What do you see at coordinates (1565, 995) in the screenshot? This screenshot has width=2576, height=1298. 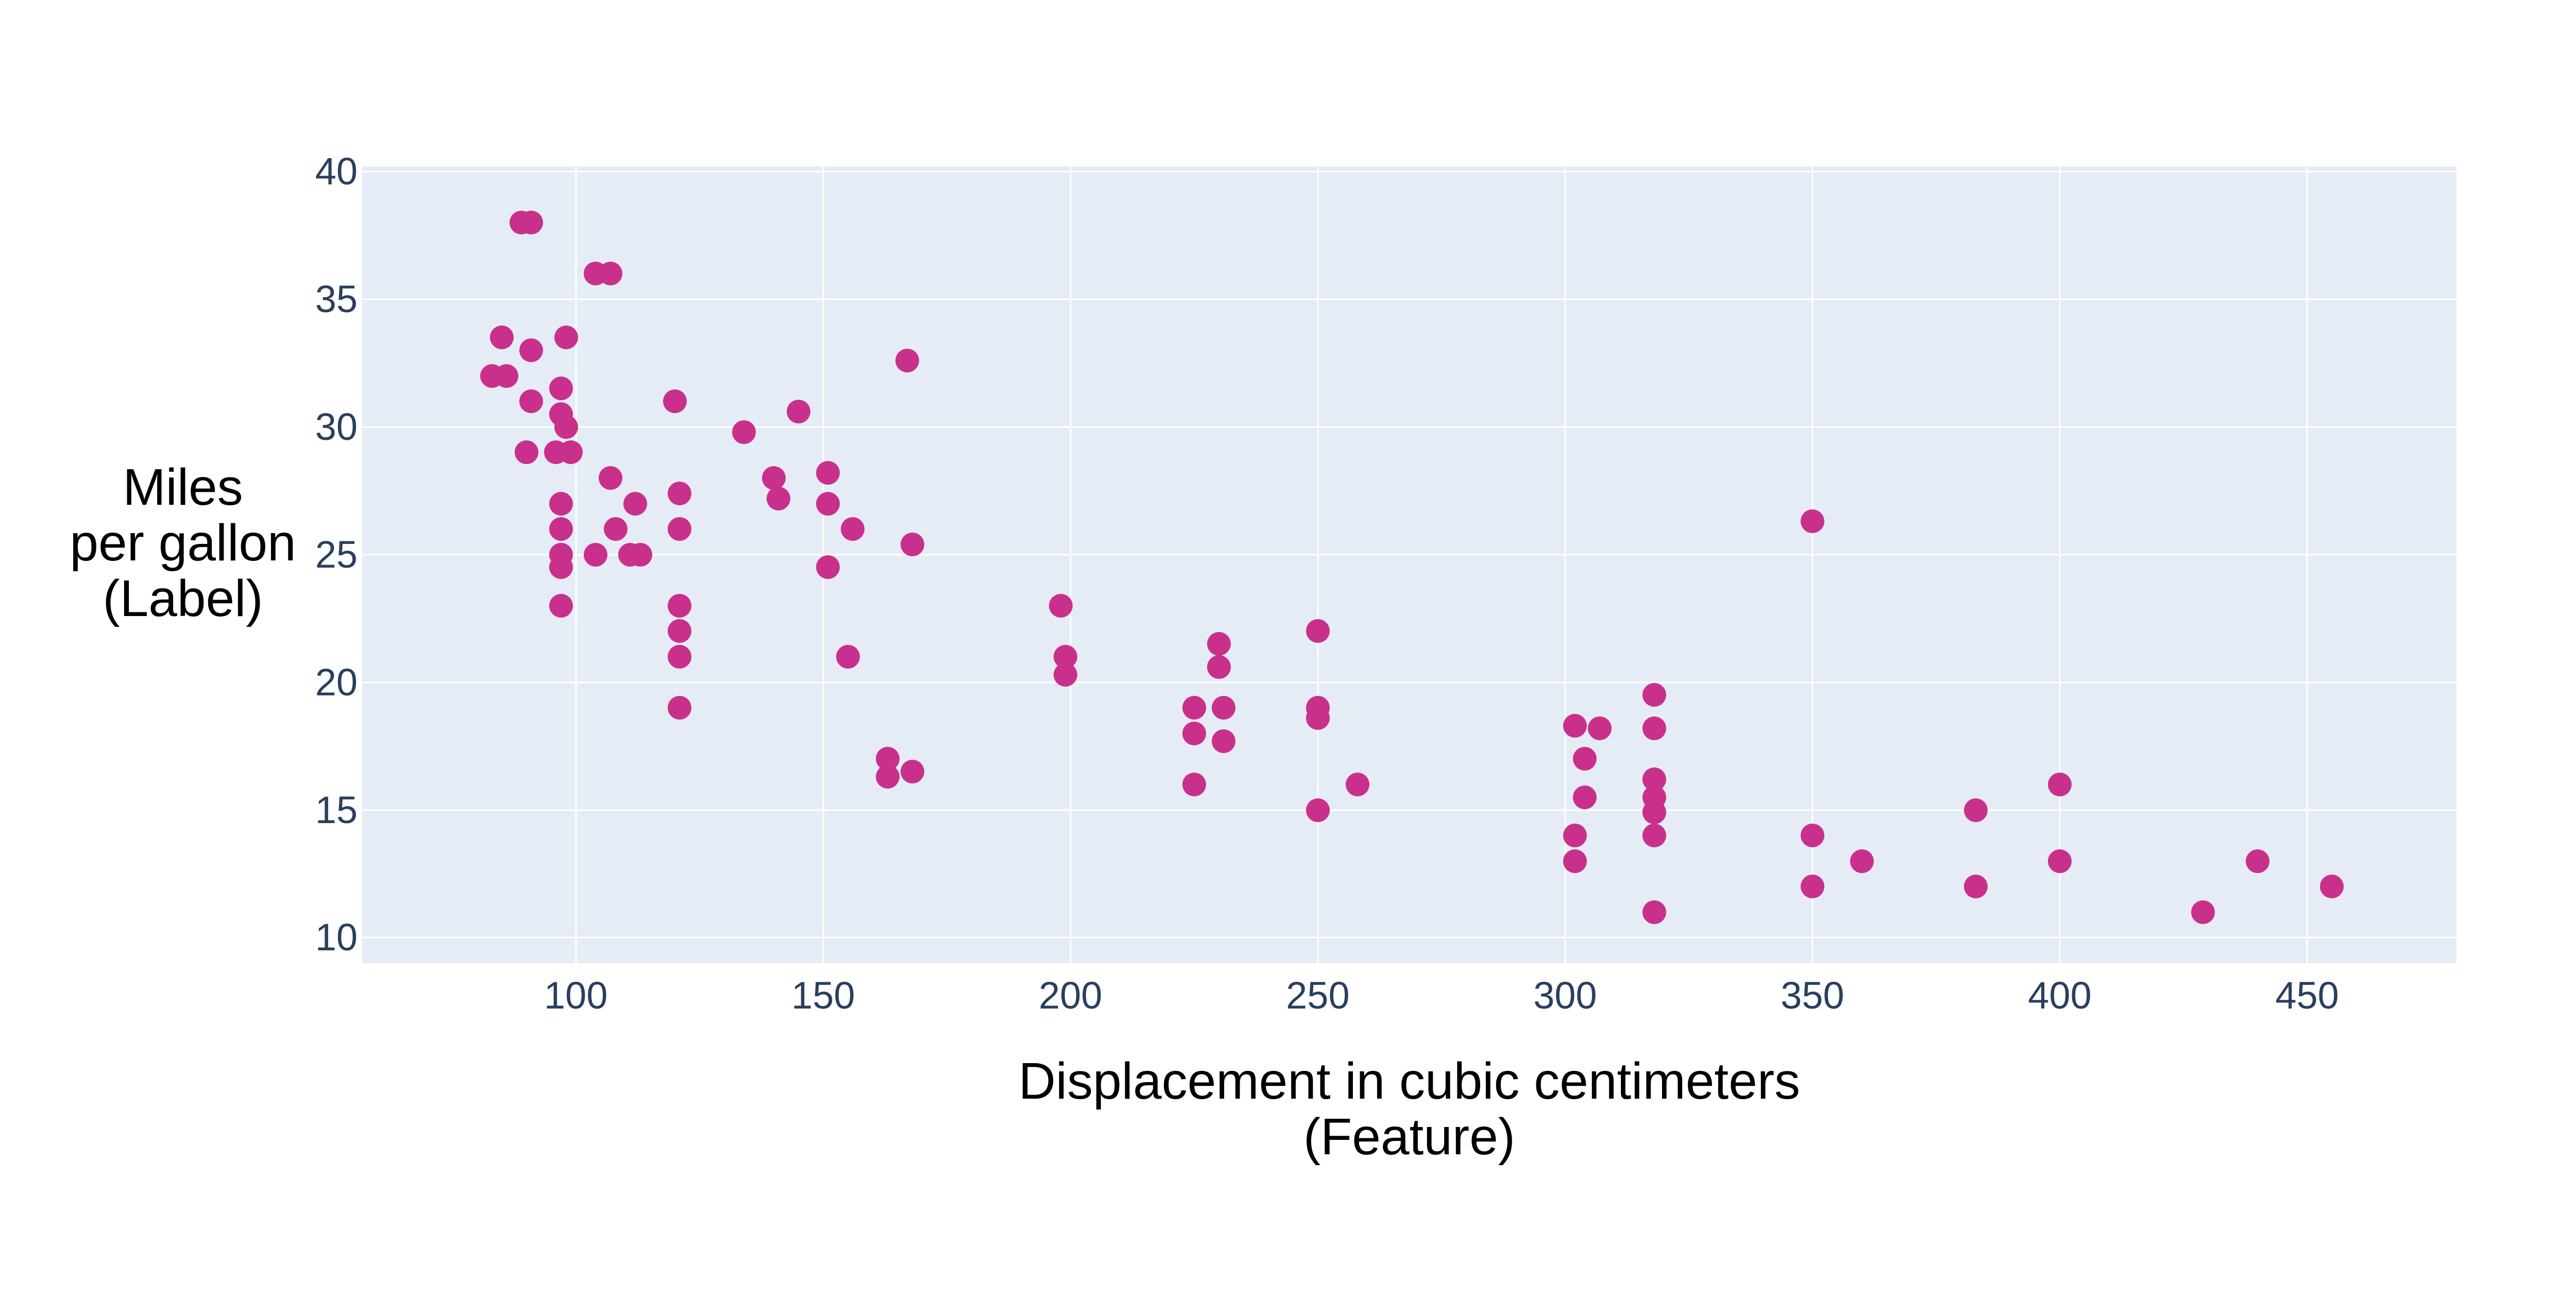 I see `x-tick-label-300: 300` at bounding box center [1565, 995].